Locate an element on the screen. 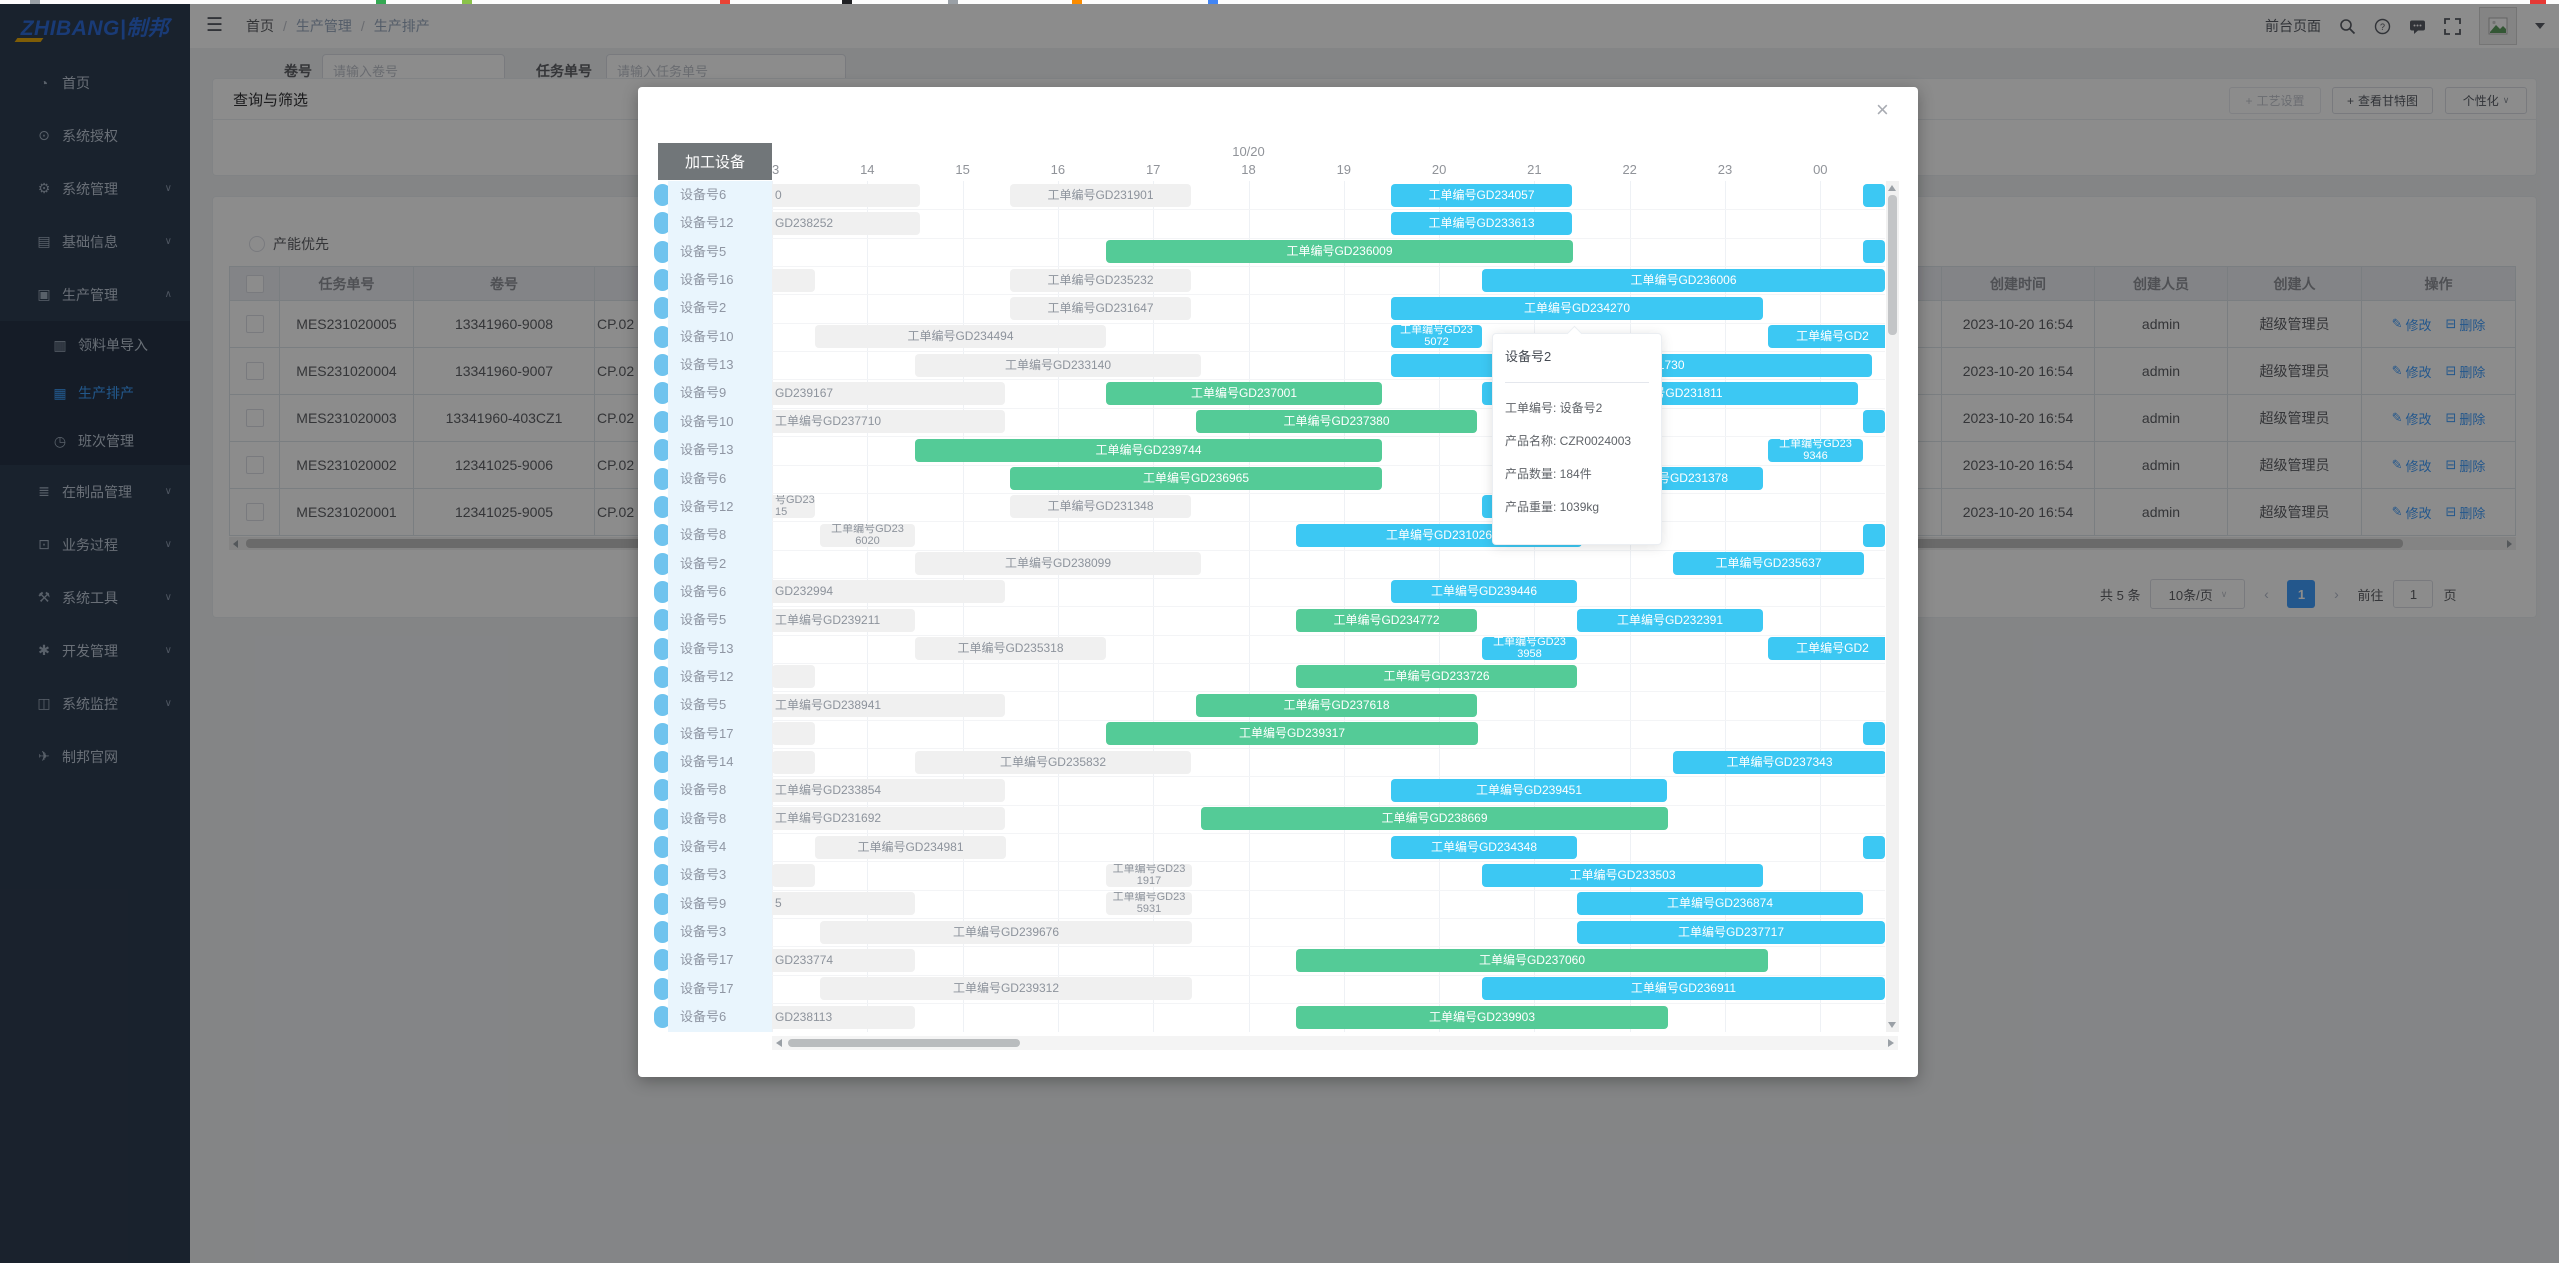 This screenshot has height=1263, width=2559. gantt-bar: 工单编号GD237717 is located at coordinates (1731, 932).